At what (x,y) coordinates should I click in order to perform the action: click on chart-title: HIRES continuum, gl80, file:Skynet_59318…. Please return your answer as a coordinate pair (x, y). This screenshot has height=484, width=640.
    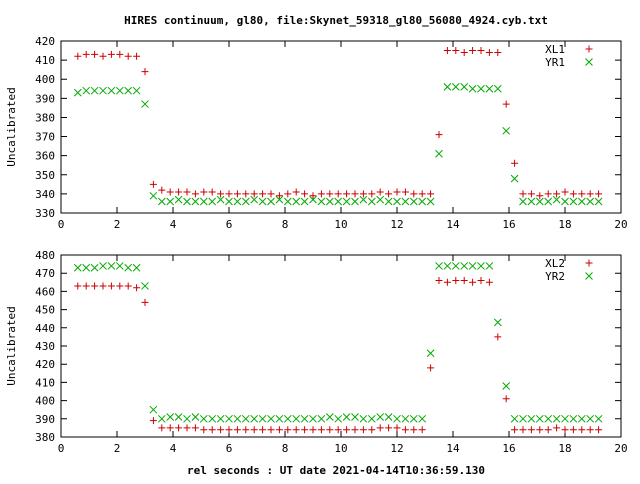
    Looking at the image, I should click on (336, 20).